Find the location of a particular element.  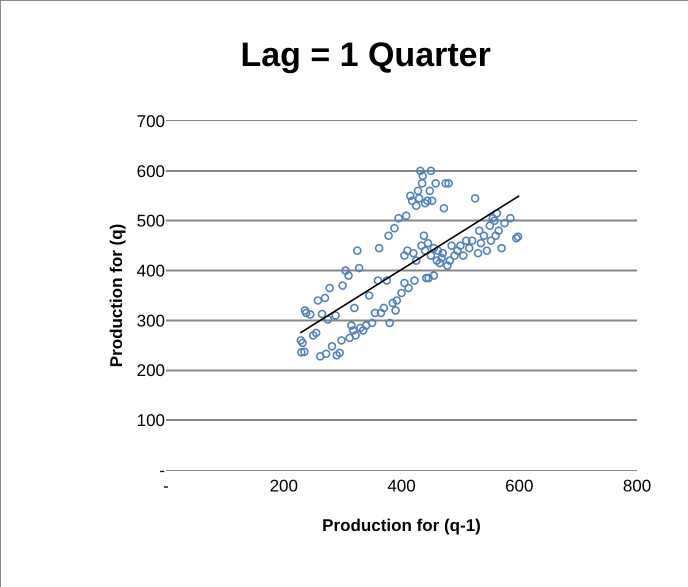

x-tick-label: 800 is located at coordinates (637, 486).